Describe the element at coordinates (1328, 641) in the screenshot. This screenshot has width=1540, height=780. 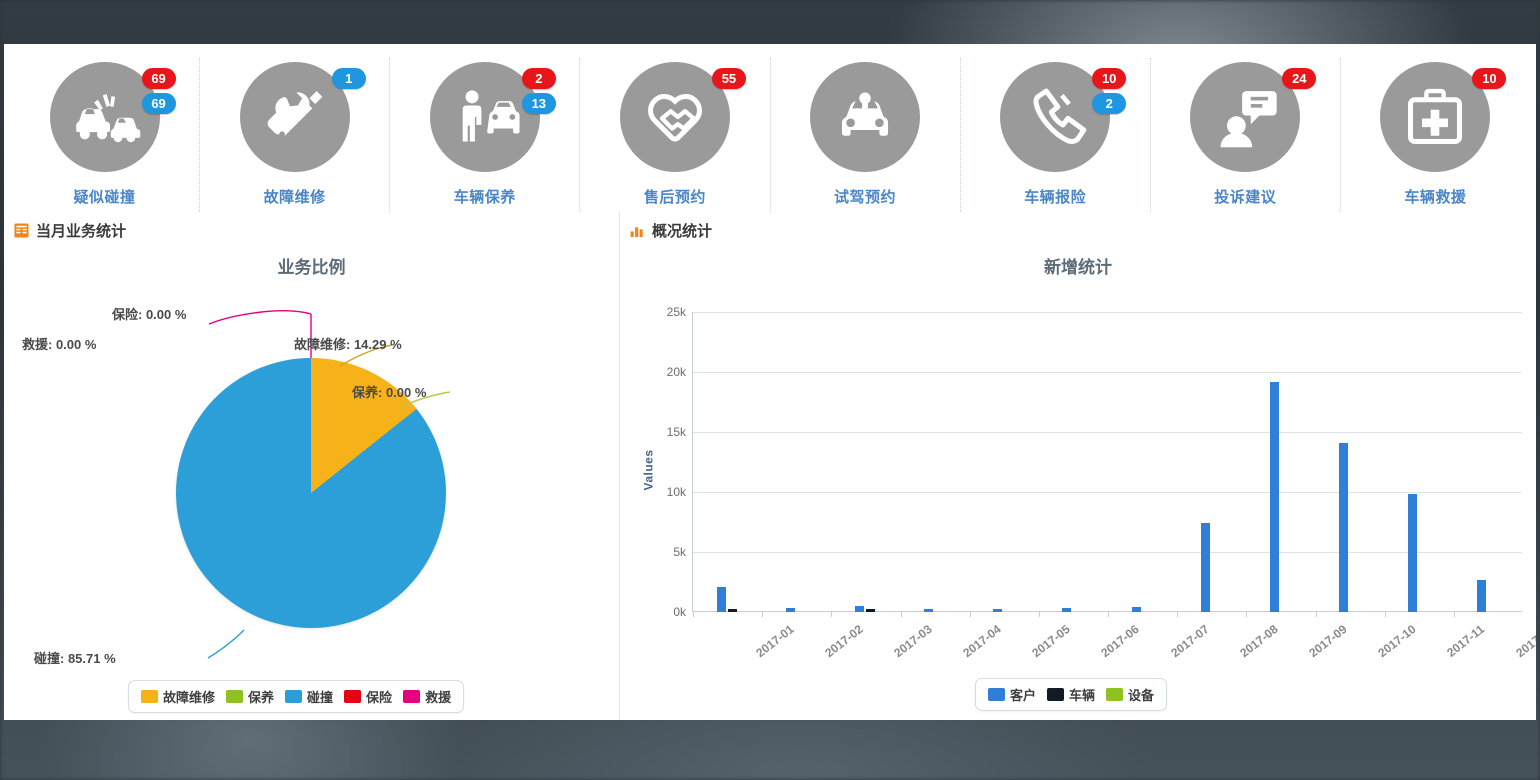
I see `x-axis-label: 2017-09` at that location.